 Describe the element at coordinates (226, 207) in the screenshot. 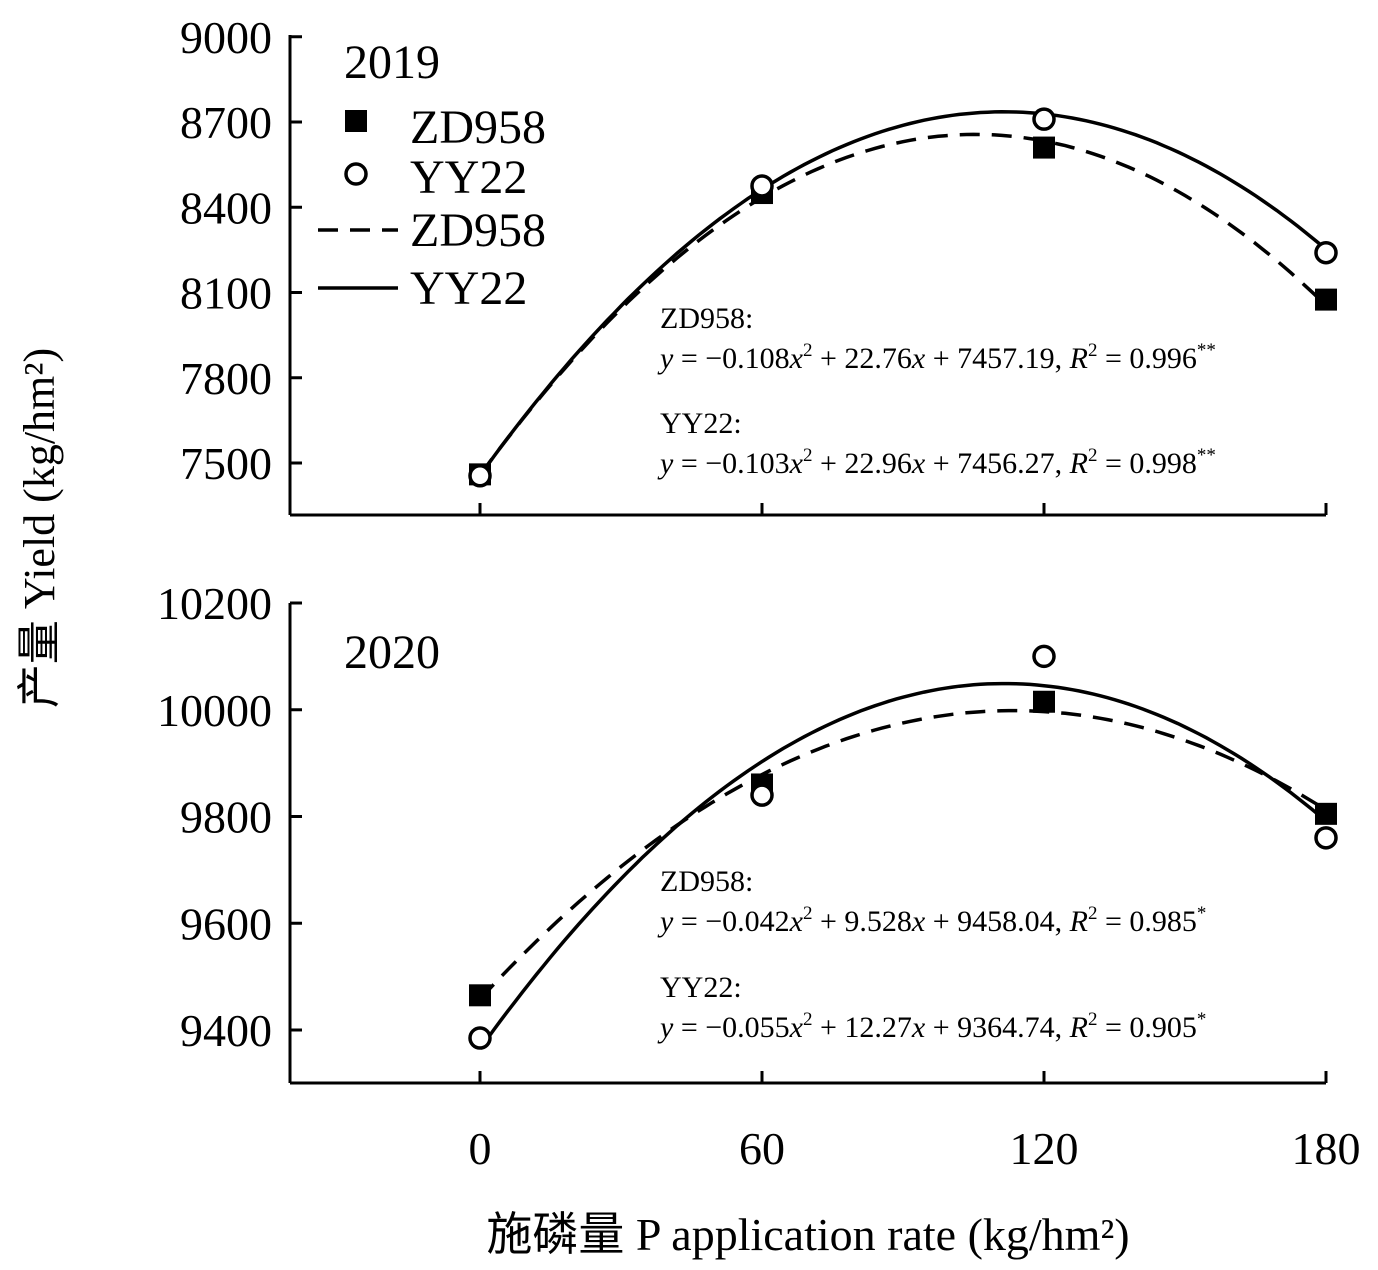

I see `y-tick-label: 8400` at that location.